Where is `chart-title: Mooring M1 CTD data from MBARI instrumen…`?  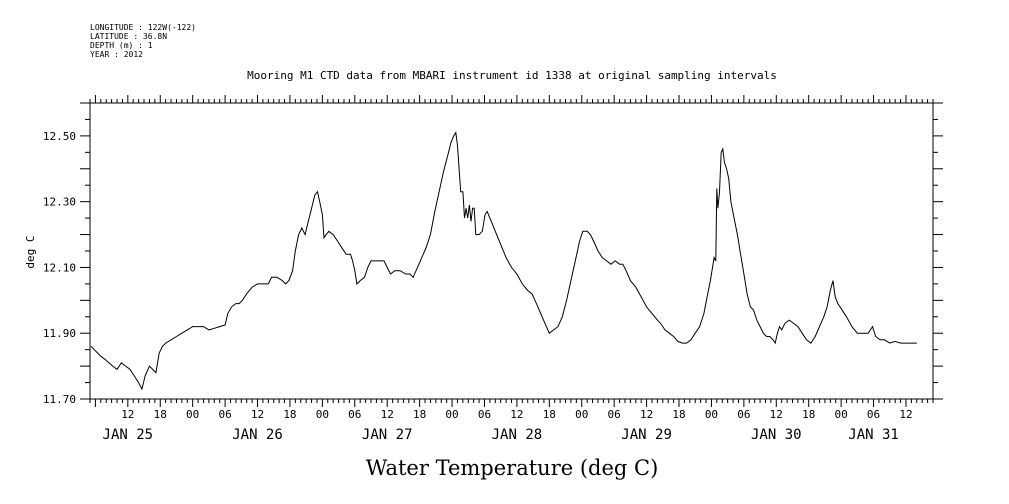 chart-title: Mooring M1 CTD data from MBARI instrumen… is located at coordinates (512, 75).